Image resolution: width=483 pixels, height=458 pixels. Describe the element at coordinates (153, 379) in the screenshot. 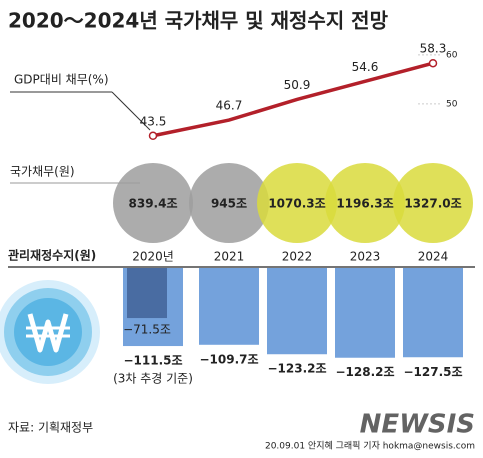

I see `annotation: (3차 추경 기준)` at that location.